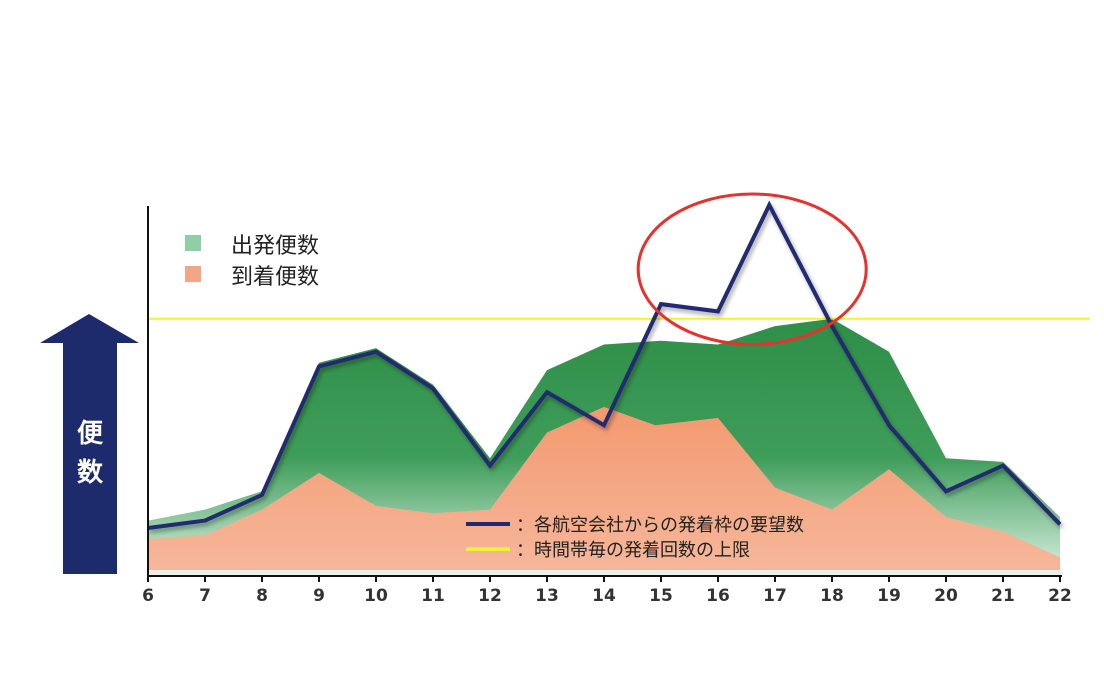  What do you see at coordinates (148, 596) in the screenshot?
I see `x-tick-label: 6` at bounding box center [148, 596].